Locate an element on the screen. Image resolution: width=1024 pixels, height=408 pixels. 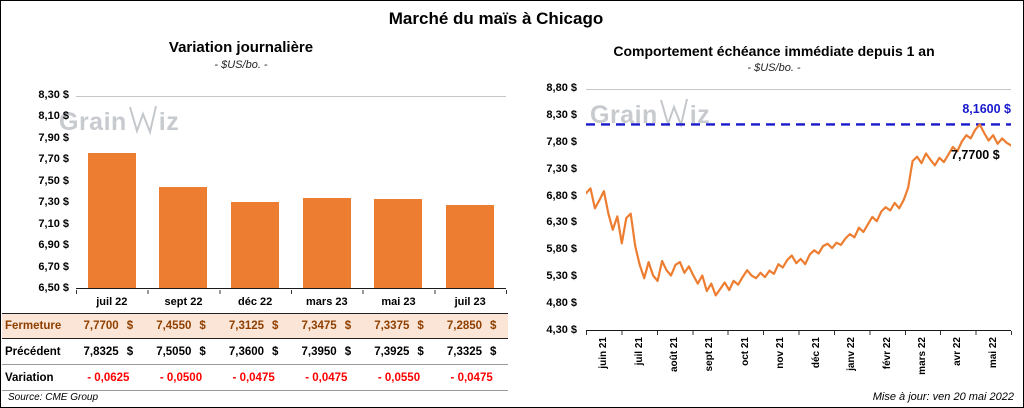
y-axis-tick-label: 6,80 $ is located at coordinates (561, 195).